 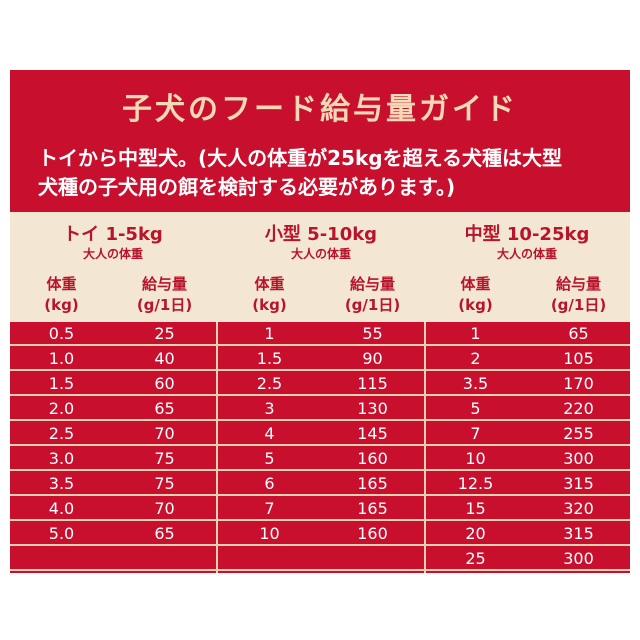 What do you see at coordinates (372, 358) in the screenshot?
I see `amount-cell: 90` at bounding box center [372, 358].